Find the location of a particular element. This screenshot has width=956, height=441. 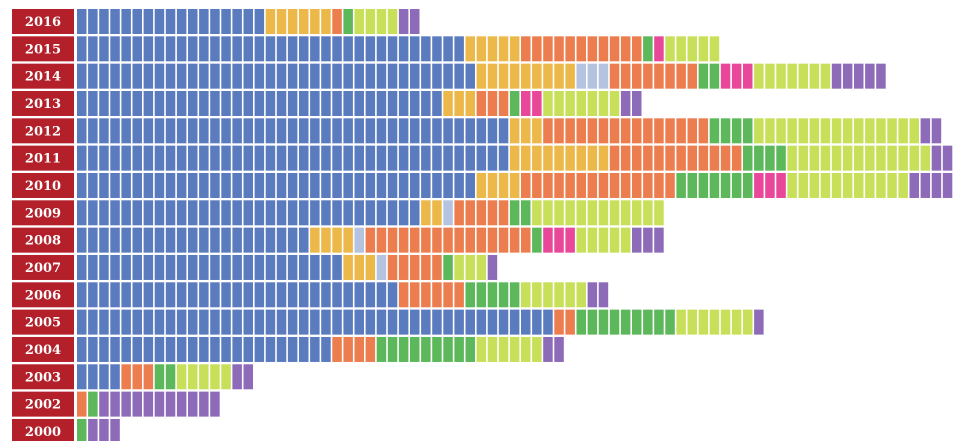

year-label: 2013 is located at coordinates (43, 104).